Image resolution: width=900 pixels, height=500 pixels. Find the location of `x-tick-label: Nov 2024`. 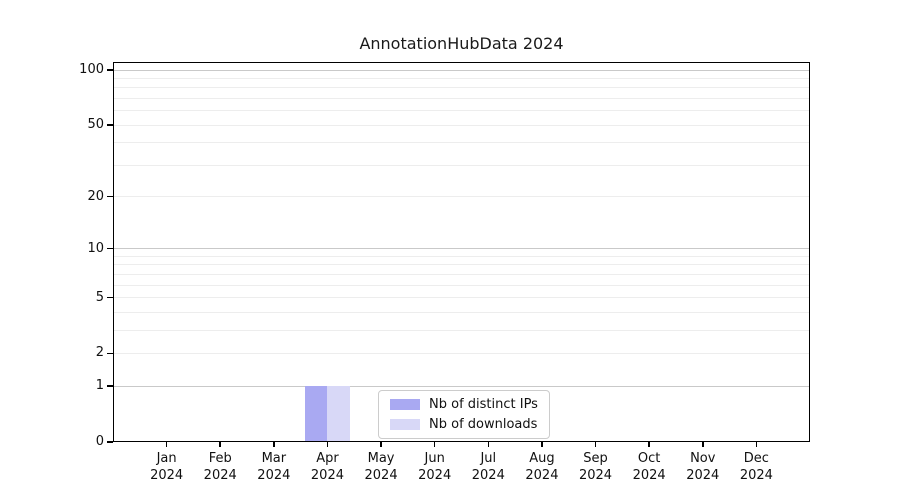

x-tick-label: Nov 2024 is located at coordinates (703, 467).